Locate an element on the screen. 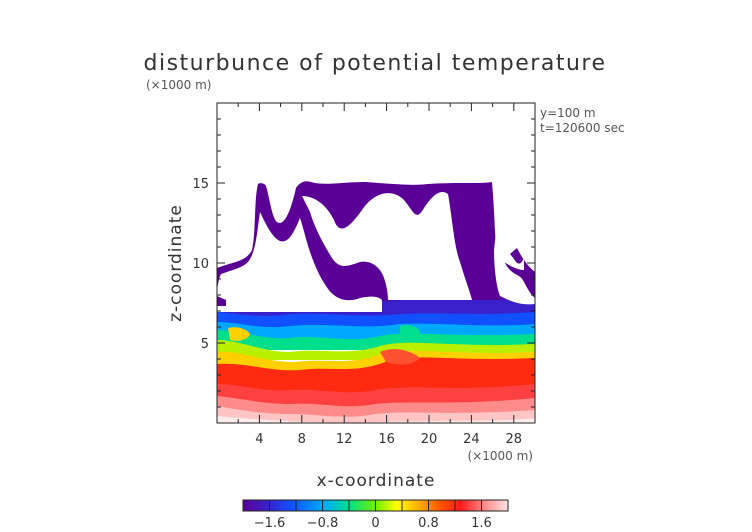 The height and width of the screenshot is (532, 752). white-gap-edge is located at coordinates (512, 258).